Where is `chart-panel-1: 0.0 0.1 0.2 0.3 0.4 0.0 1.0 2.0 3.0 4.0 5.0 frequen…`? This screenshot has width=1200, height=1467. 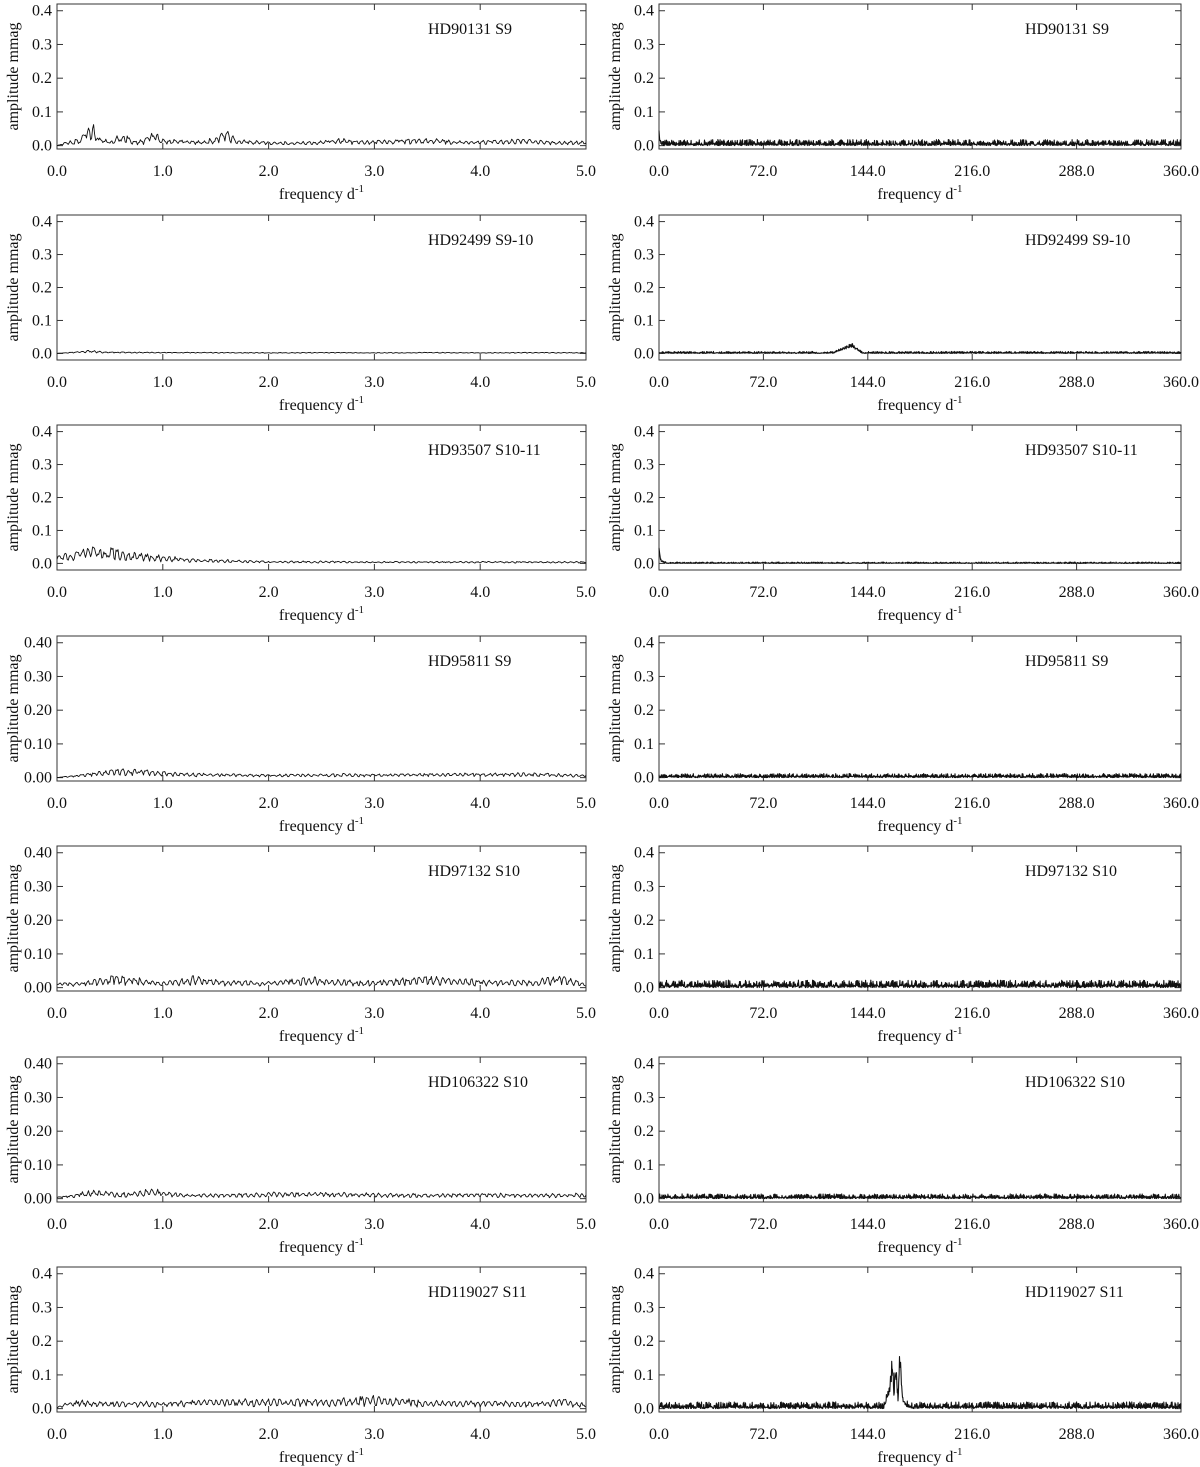
chart-panel-1: 0.0 0.1 0.2 0.3 0.4 0.0 1.0 2.0 3.0 4.0 5.0 frequen… is located at coordinates (300, 103).